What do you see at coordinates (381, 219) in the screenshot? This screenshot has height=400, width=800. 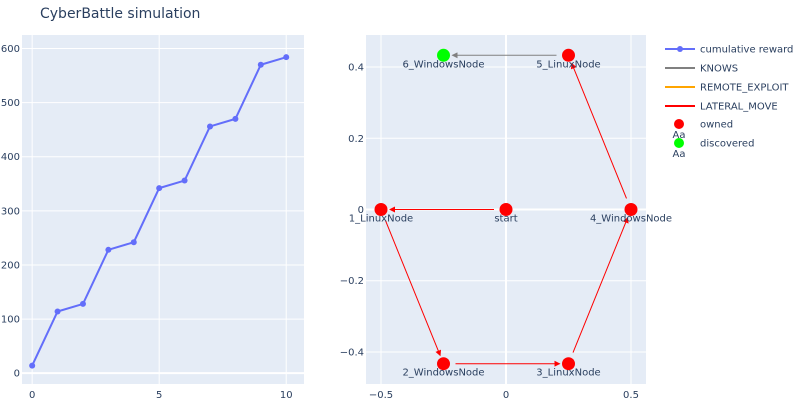 I see `node-label: 1_LinuxNode` at bounding box center [381, 219].